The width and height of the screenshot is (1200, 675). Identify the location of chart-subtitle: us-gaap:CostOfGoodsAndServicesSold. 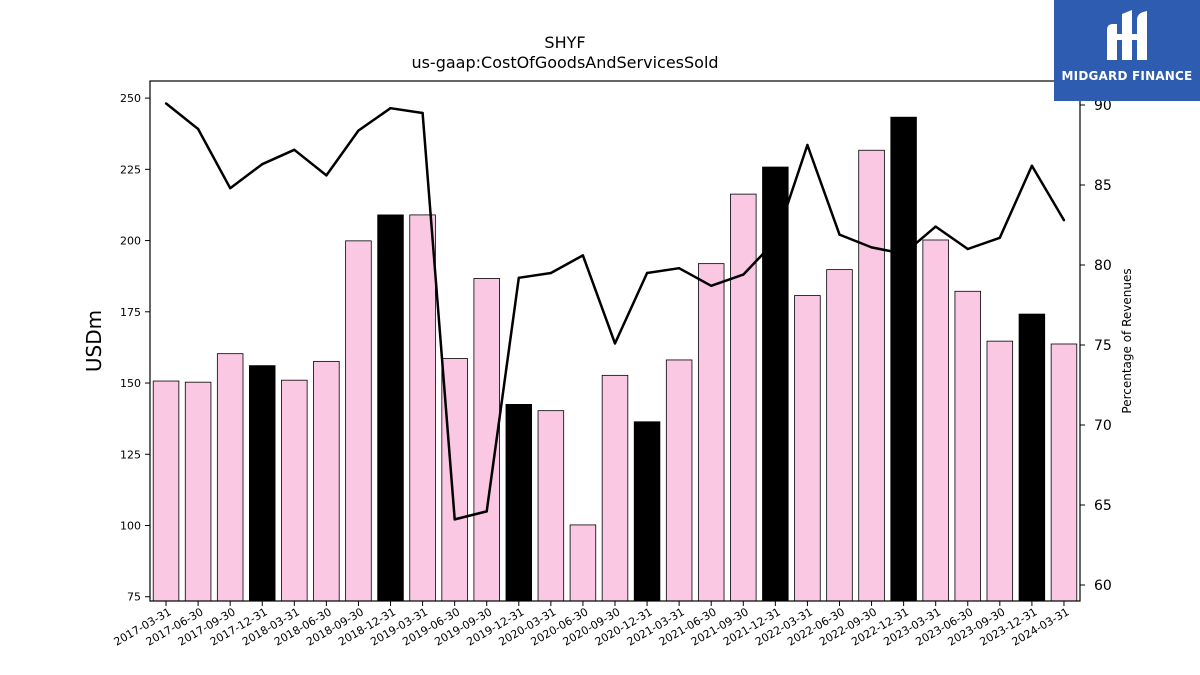
(565, 62).